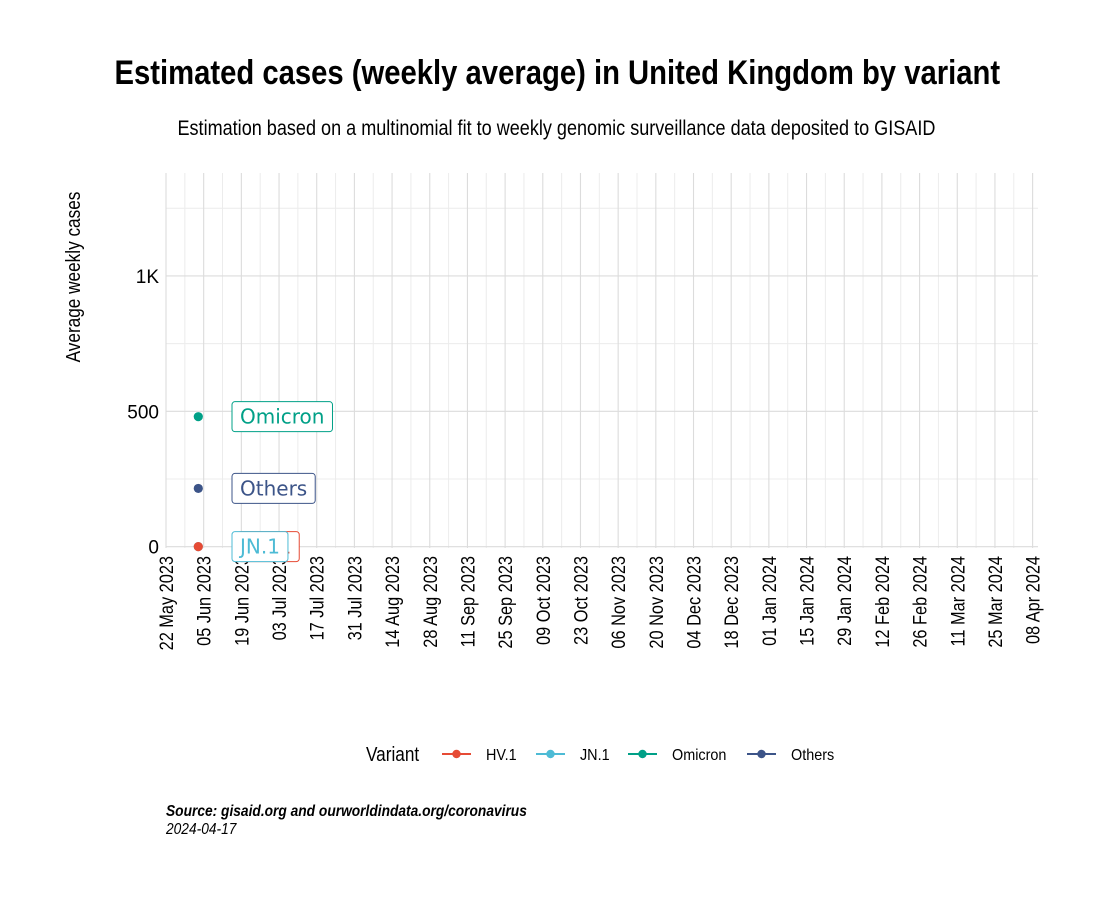 This screenshot has height=900, width=1100. Describe the element at coordinates (198, 417) in the screenshot. I see `point-omicron` at that location.